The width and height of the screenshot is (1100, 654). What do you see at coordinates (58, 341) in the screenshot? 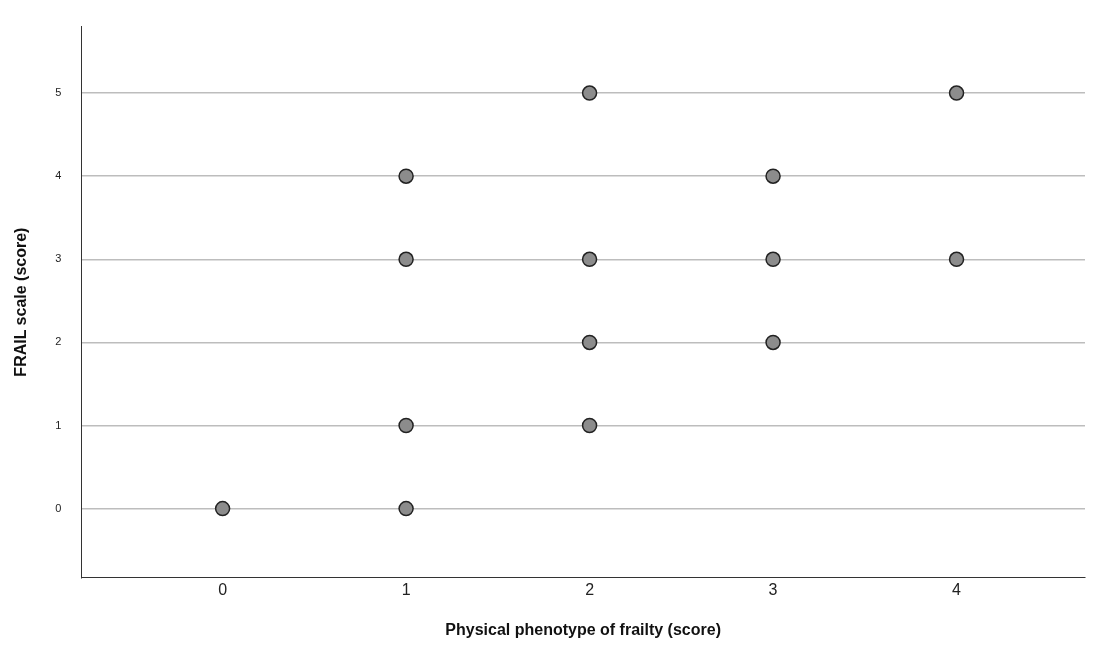
I see `y-tick-label: 2` at bounding box center [58, 341].